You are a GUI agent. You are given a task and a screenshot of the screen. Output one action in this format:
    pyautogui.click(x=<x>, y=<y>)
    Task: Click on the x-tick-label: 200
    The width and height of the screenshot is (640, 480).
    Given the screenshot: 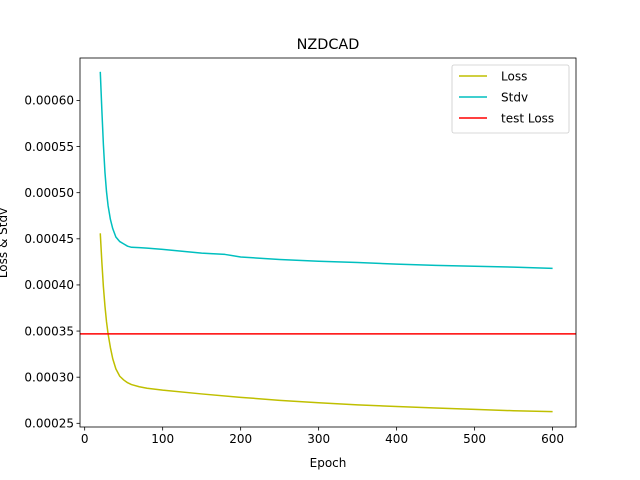 What is the action you would take?
    pyautogui.click(x=240, y=439)
    